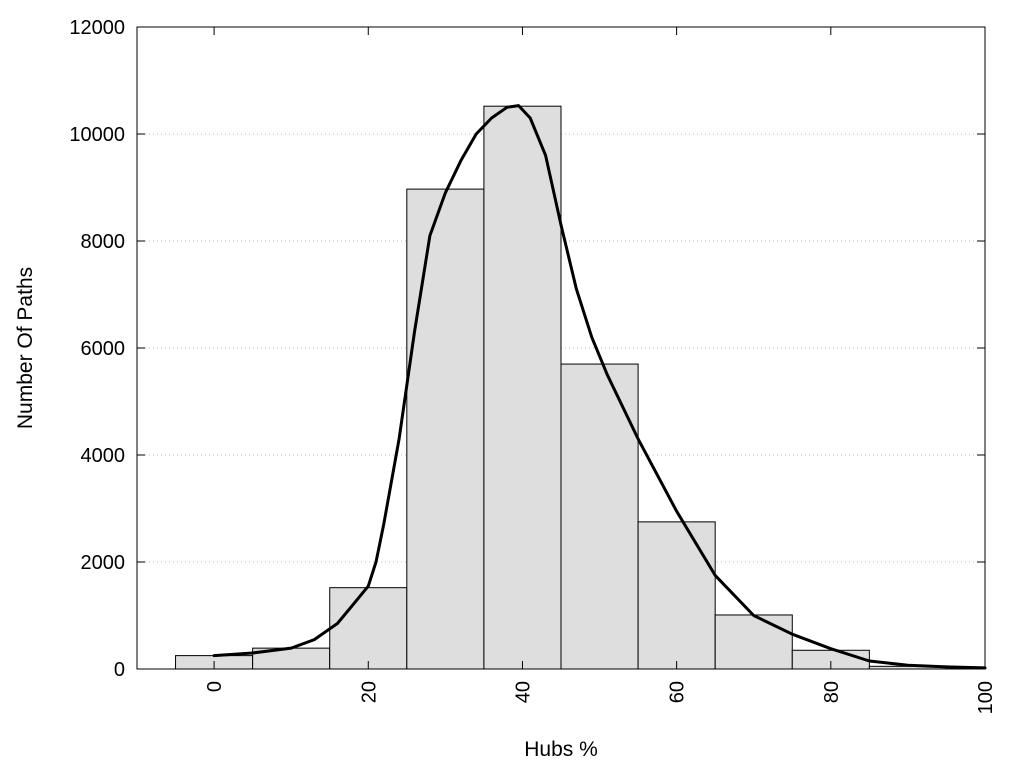 The height and width of the screenshot is (768, 1024). What do you see at coordinates (103, 456) in the screenshot?
I see `y-tick-label: 4000` at bounding box center [103, 456].